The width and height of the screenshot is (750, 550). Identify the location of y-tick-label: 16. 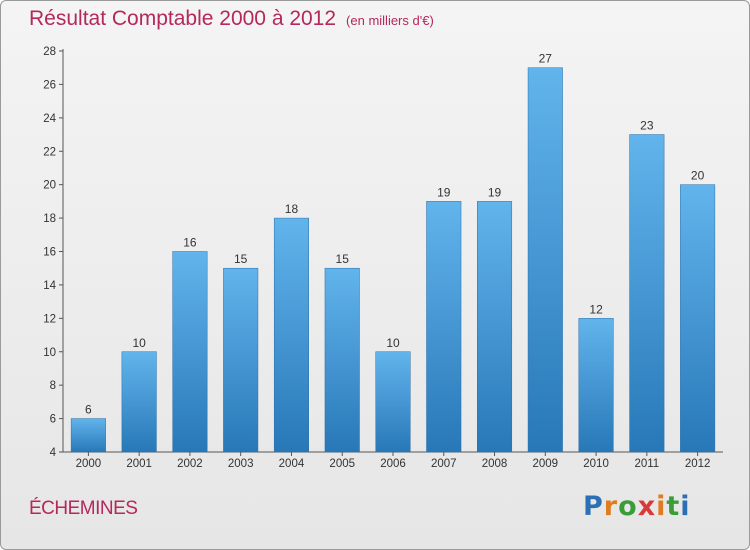
(49, 253).